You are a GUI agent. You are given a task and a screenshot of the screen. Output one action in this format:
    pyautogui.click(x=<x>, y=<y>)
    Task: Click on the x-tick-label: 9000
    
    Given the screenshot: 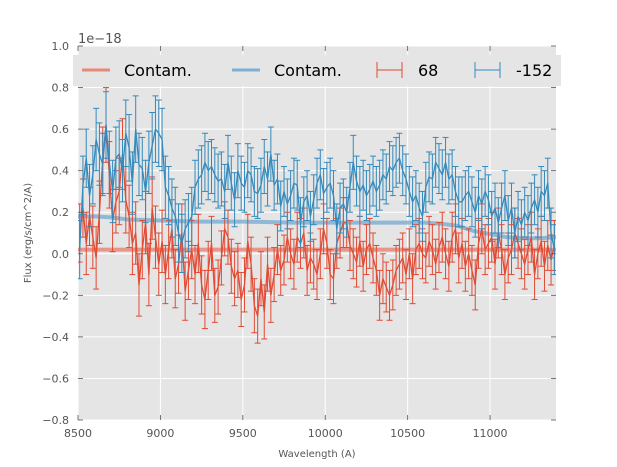 What is the action you would take?
    pyautogui.click(x=160, y=433)
    